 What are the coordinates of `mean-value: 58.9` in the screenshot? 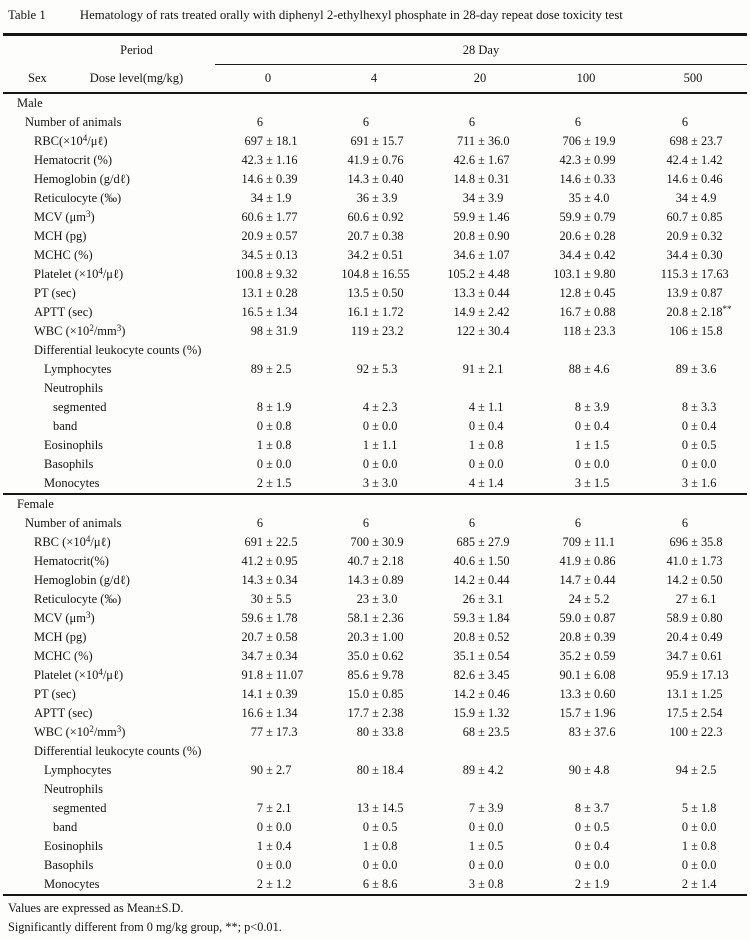 It's located at (677, 618).